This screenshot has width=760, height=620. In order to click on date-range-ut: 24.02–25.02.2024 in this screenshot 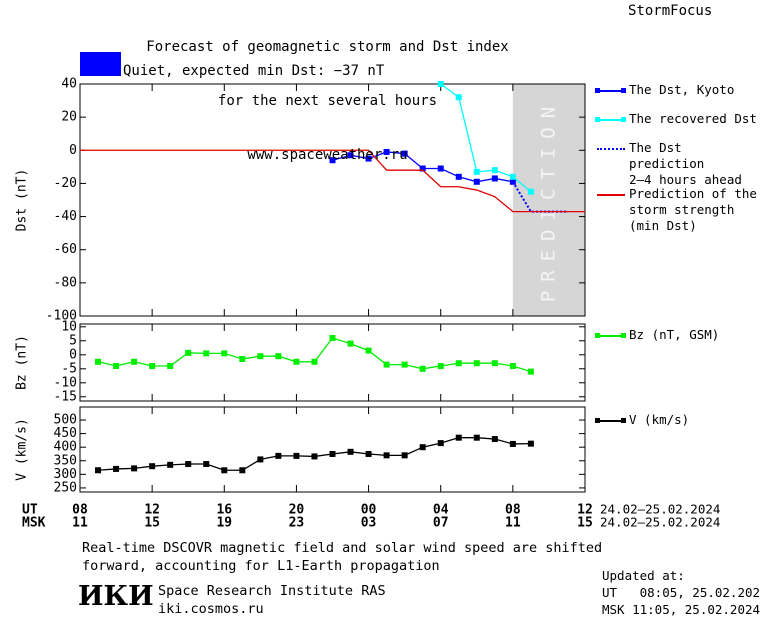, I will do `click(660, 509)`.